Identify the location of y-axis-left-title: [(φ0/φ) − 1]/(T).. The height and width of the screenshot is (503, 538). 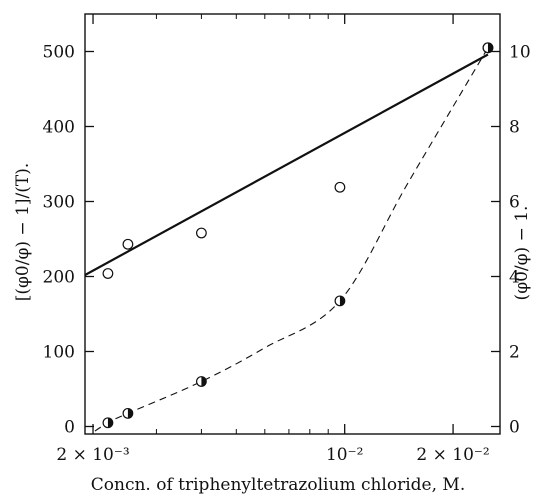
(23, 232).